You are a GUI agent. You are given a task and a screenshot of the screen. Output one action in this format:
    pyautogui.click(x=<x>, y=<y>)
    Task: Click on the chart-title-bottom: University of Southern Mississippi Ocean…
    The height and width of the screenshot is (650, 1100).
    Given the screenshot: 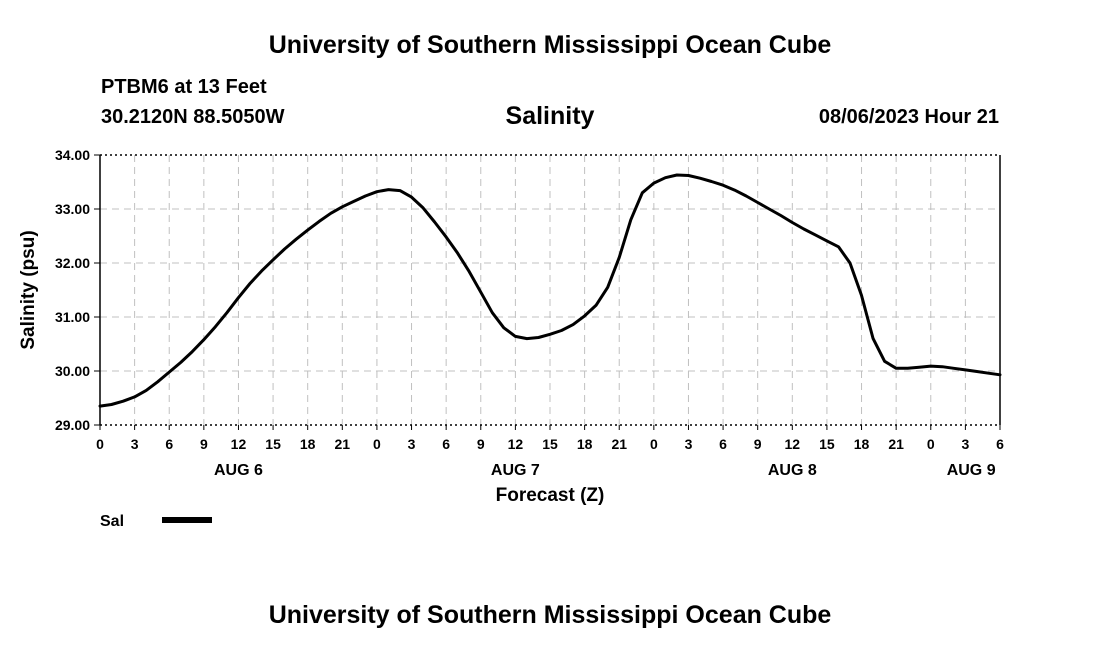 What is the action you would take?
    pyautogui.click(x=550, y=615)
    